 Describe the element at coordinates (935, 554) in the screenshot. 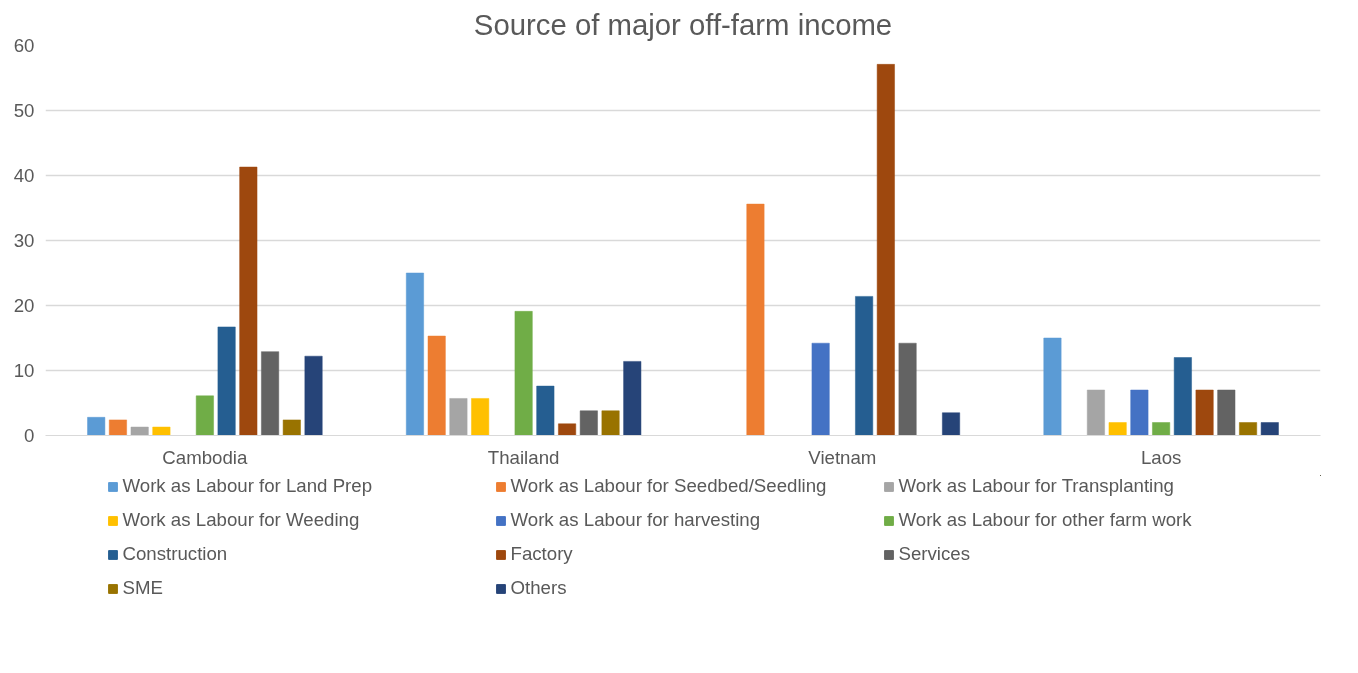

I see `legend-label: Services` at that location.